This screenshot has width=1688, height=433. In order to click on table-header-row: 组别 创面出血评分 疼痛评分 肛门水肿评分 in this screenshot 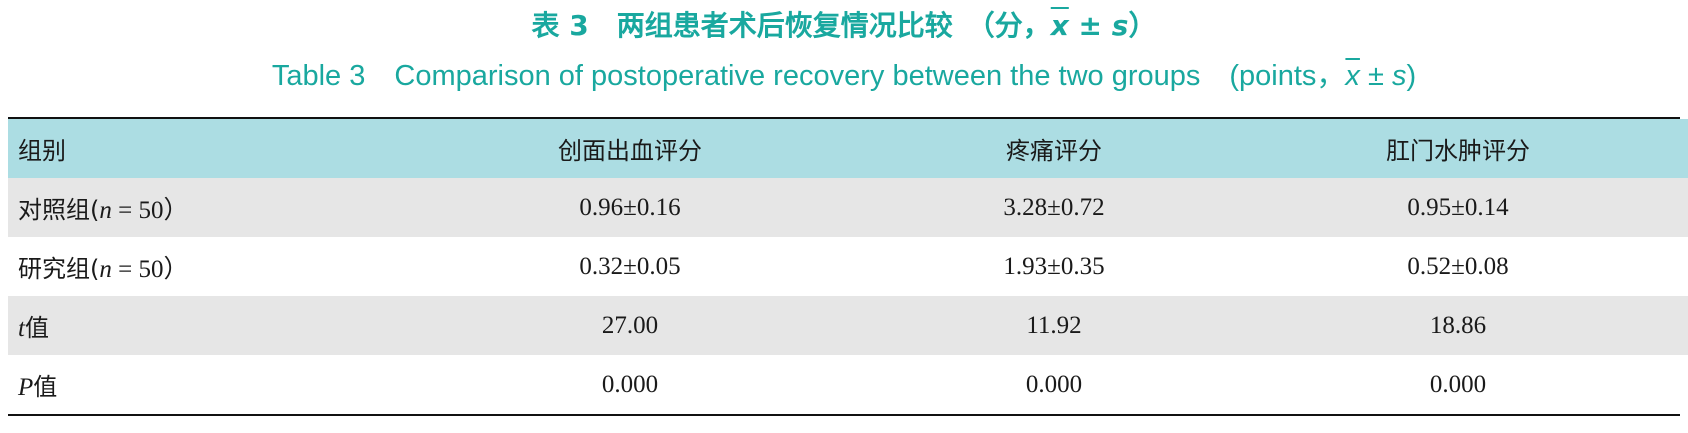, I will do `click(848, 148)`.